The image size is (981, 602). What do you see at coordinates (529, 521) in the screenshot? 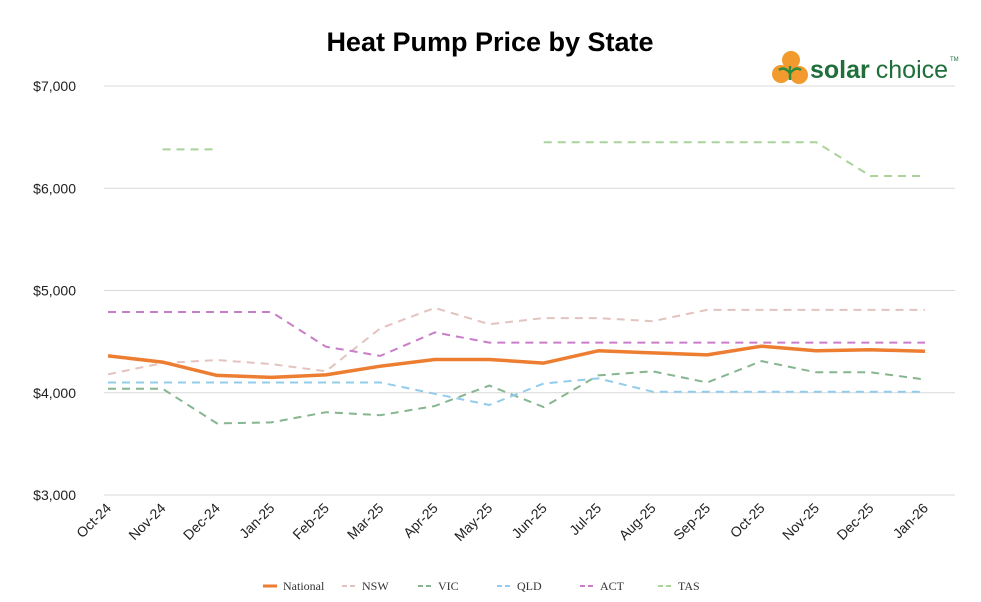
I see `x-tick-label: Jun-25` at bounding box center [529, 521].